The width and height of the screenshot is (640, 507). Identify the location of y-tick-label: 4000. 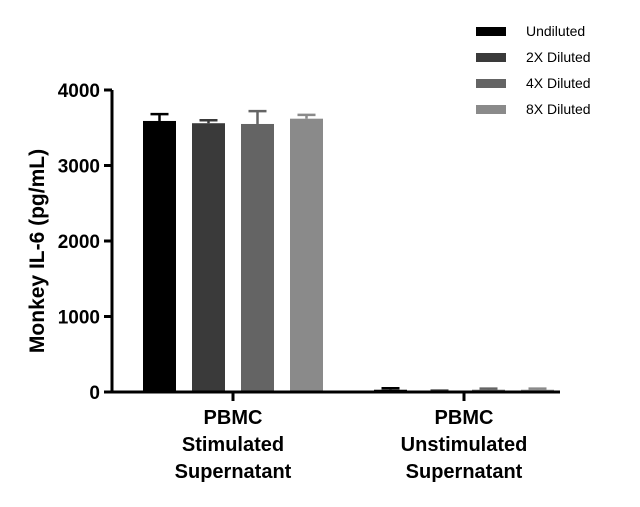
(79, 91).